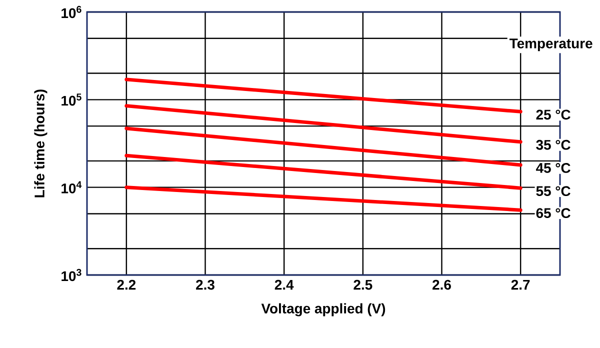 Image resolution: width=600 pixels, height=348 pixels. Describe the element at coordinates (284, 285) in the screenshot. I see `x-tick-label: 2.4` at that location.